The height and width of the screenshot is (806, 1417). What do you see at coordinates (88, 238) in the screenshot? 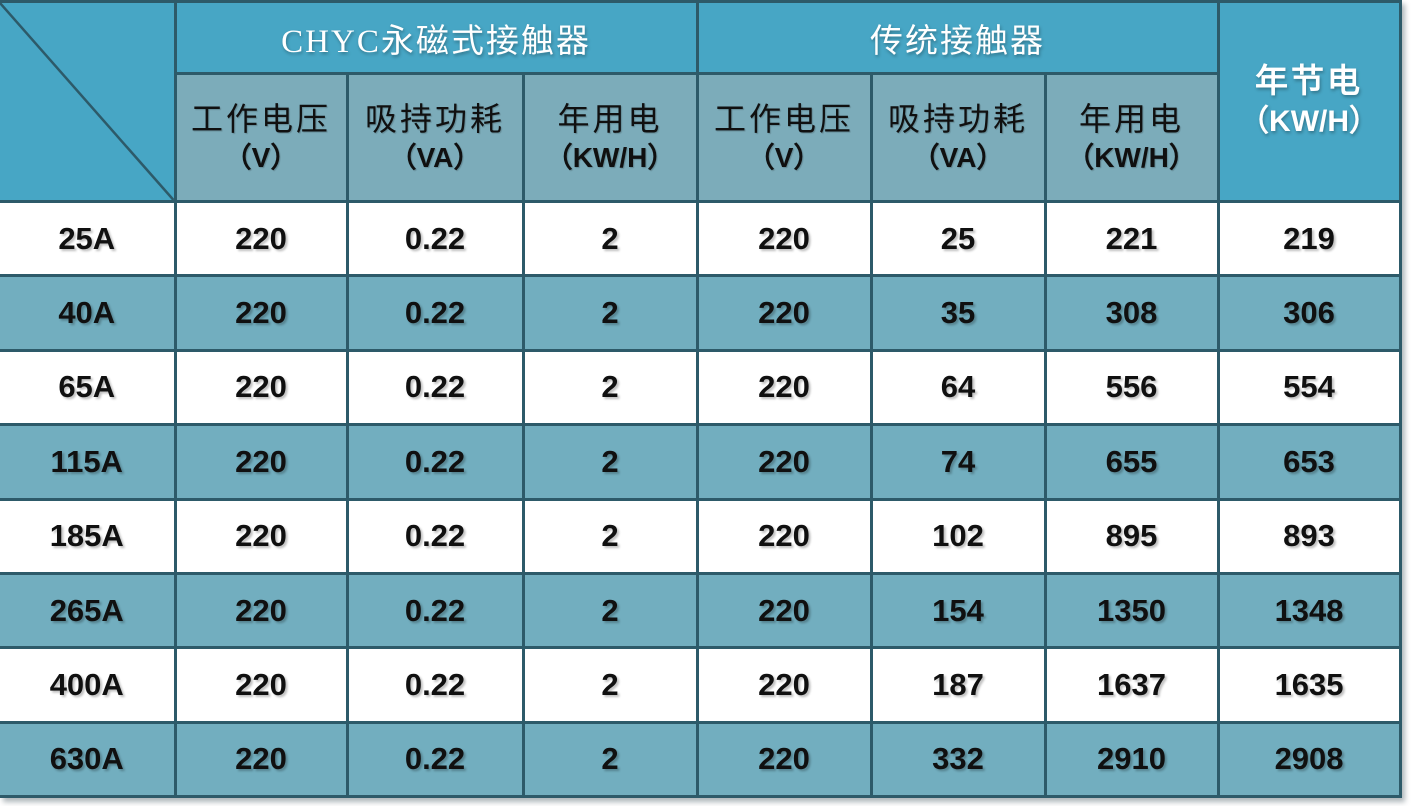
I see `spec-cell: 25A` at bounding box center [88, 238].